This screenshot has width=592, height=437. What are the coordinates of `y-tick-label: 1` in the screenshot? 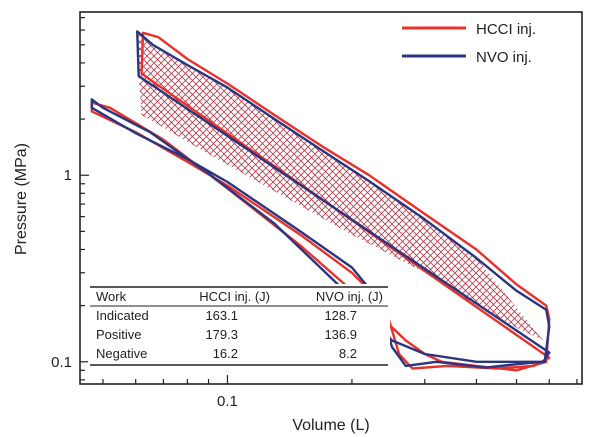 It's located at (68, 175).